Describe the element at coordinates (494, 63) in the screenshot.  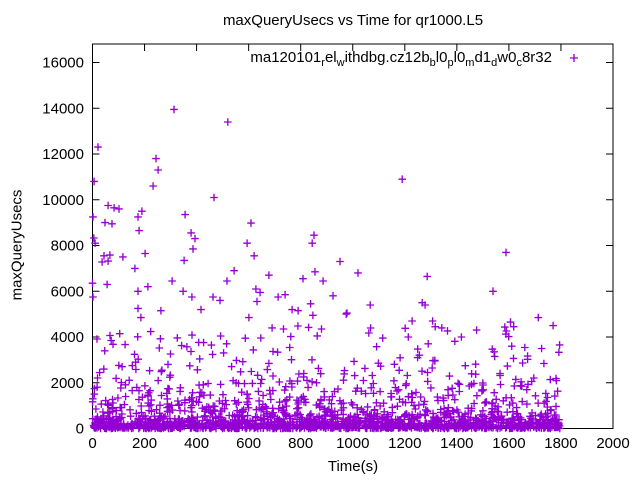
I see `legend-label-subscript: d` at that location.